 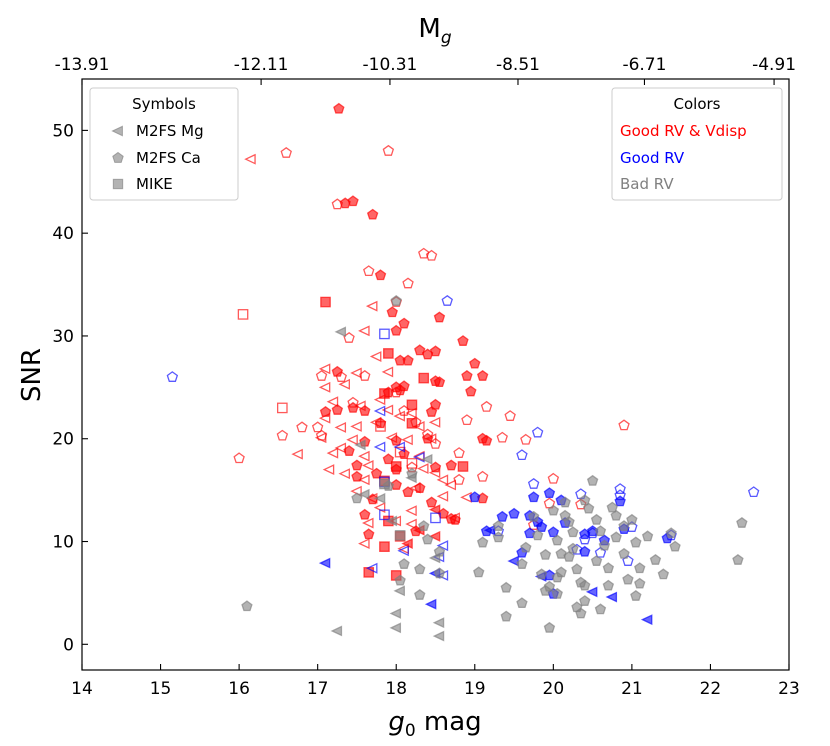 What do you see at coordinates (68, 645) in the screenshot?
I see `y-tick-label: 0` at bounding box center [68, 645].